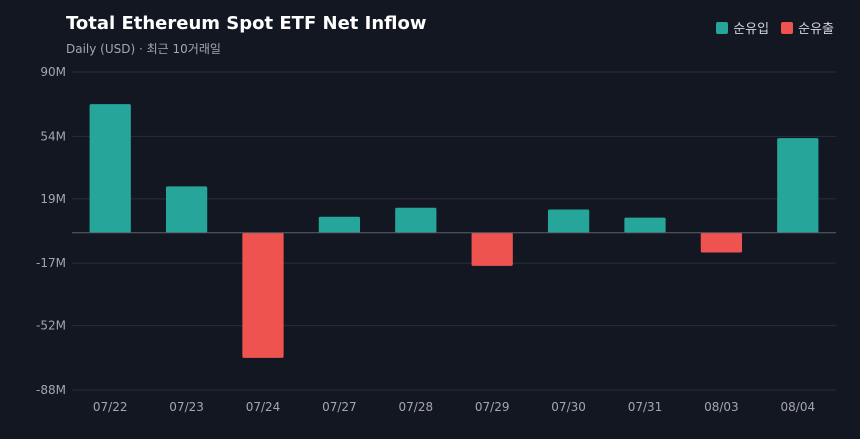 Image resolution: width=860 pixels, height=439 pixels. Describe the element at coordinates (51, 390) in the screenshot. I see `y-tick-label: -88M` at that location.